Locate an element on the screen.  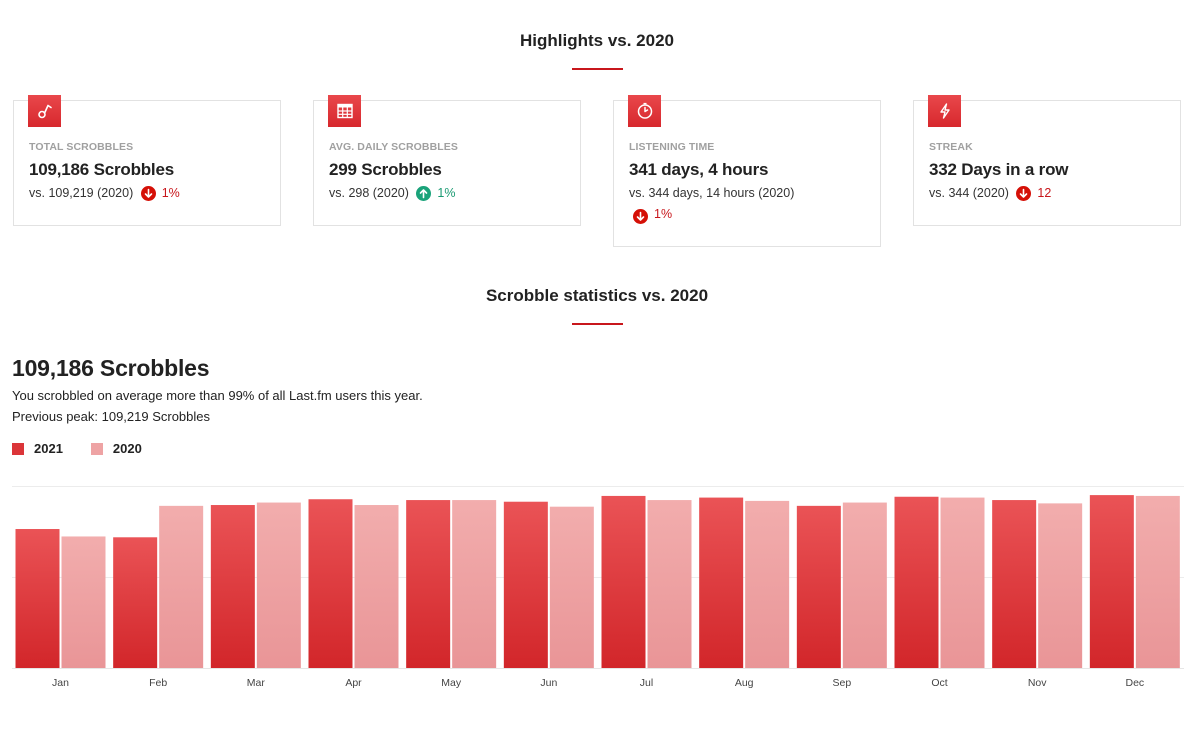
bar-2021-jun is located at coordinates (525, 584).